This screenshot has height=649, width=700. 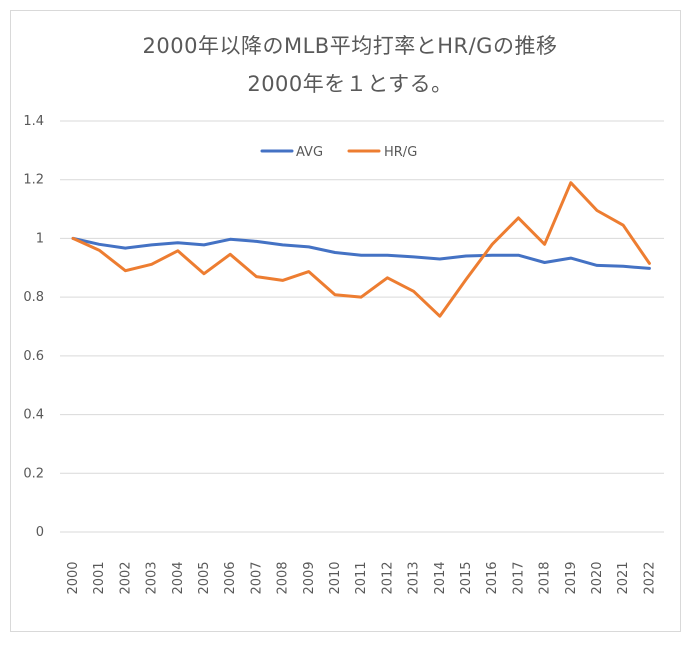 What do you see at coordinates (309, 152) in the screenshot?
I see `legend-label: AVG` at bounding box center [309, 152].